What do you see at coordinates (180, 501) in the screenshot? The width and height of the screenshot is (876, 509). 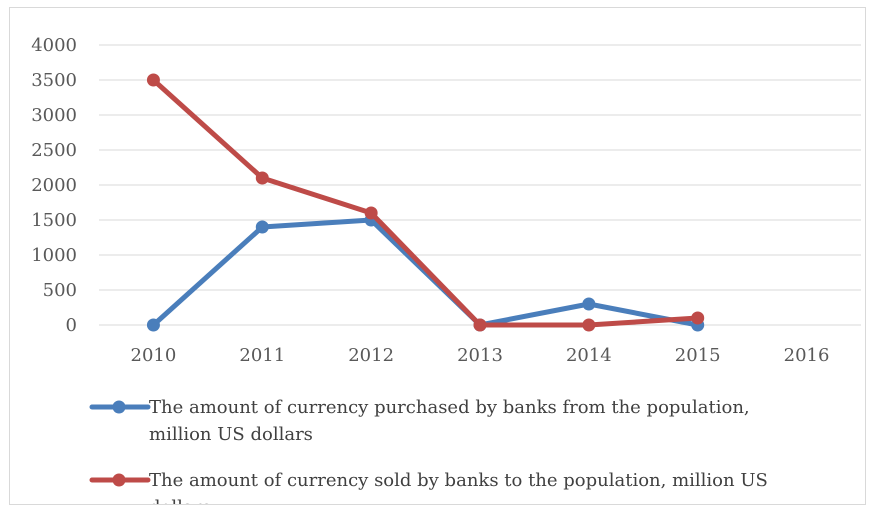 I see `legend-label: dollars` at bounding box center [180, 501].